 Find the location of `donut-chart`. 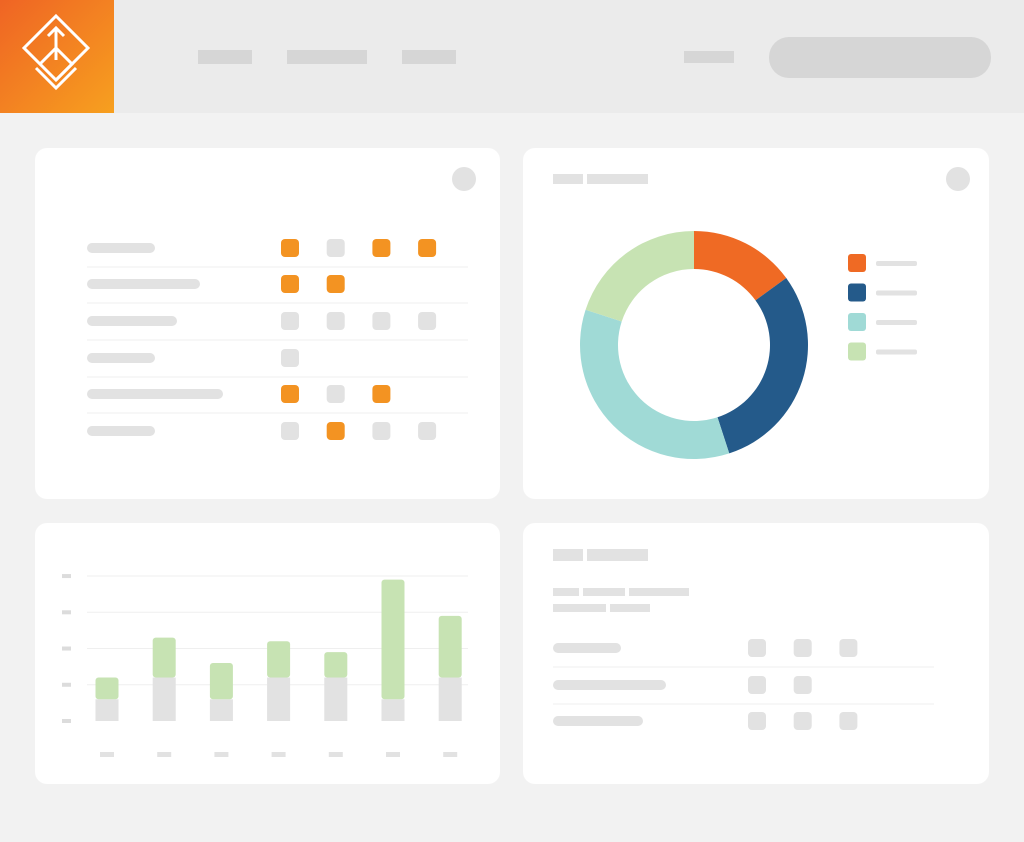

donut-chart is located at coordinates (748, 345).